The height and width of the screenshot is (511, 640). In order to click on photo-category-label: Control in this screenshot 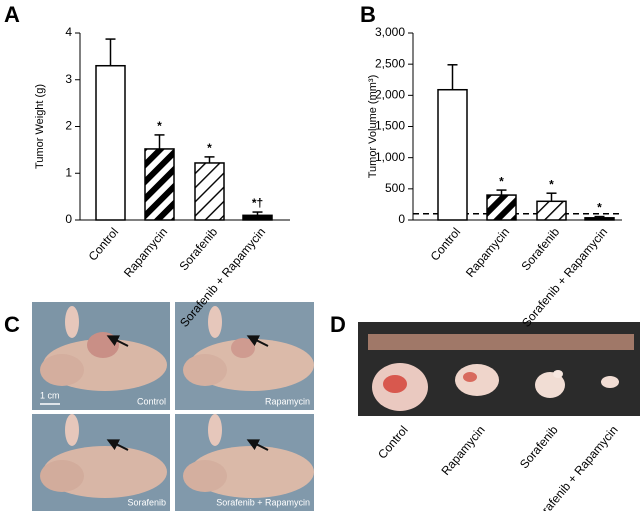, I will do `click(393, 442)`.